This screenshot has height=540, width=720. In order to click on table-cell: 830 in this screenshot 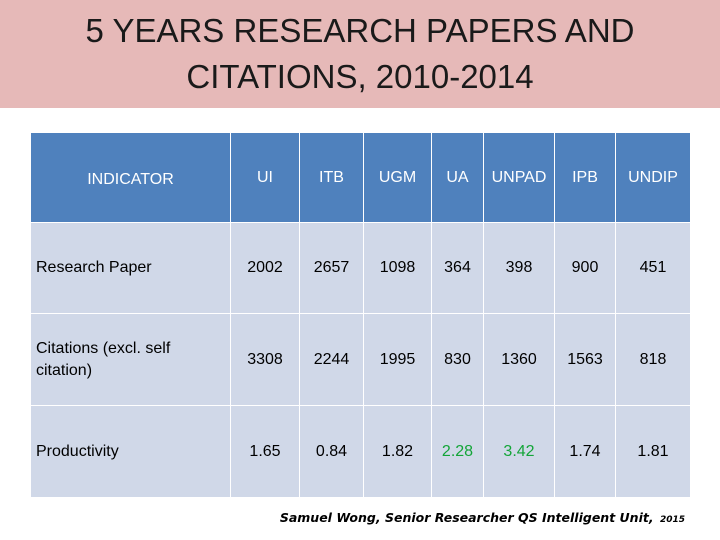, I will do `click(457, 359)`.